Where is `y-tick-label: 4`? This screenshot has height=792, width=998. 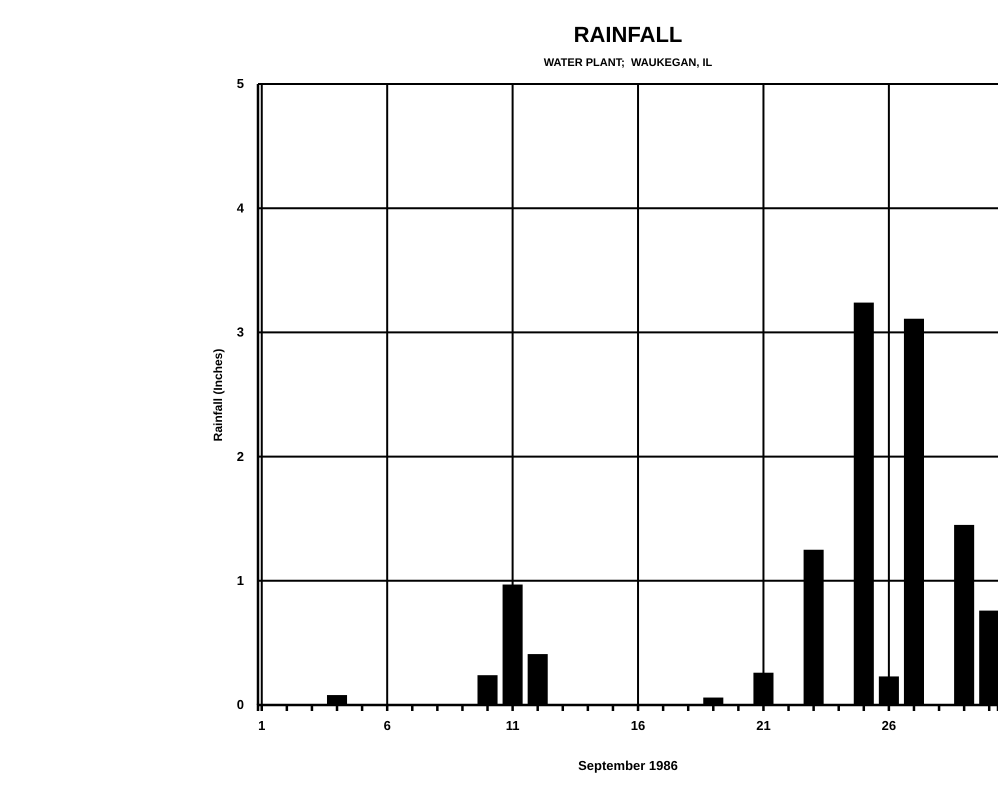
y-tick-label: 4 is located at coordinates (240, 208).